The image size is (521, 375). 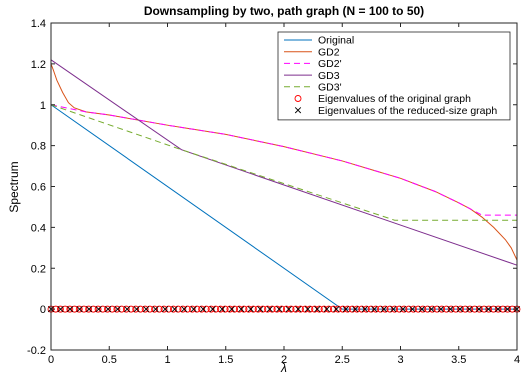 I want to click on legend-label: Original, so click(x=336, y=41).